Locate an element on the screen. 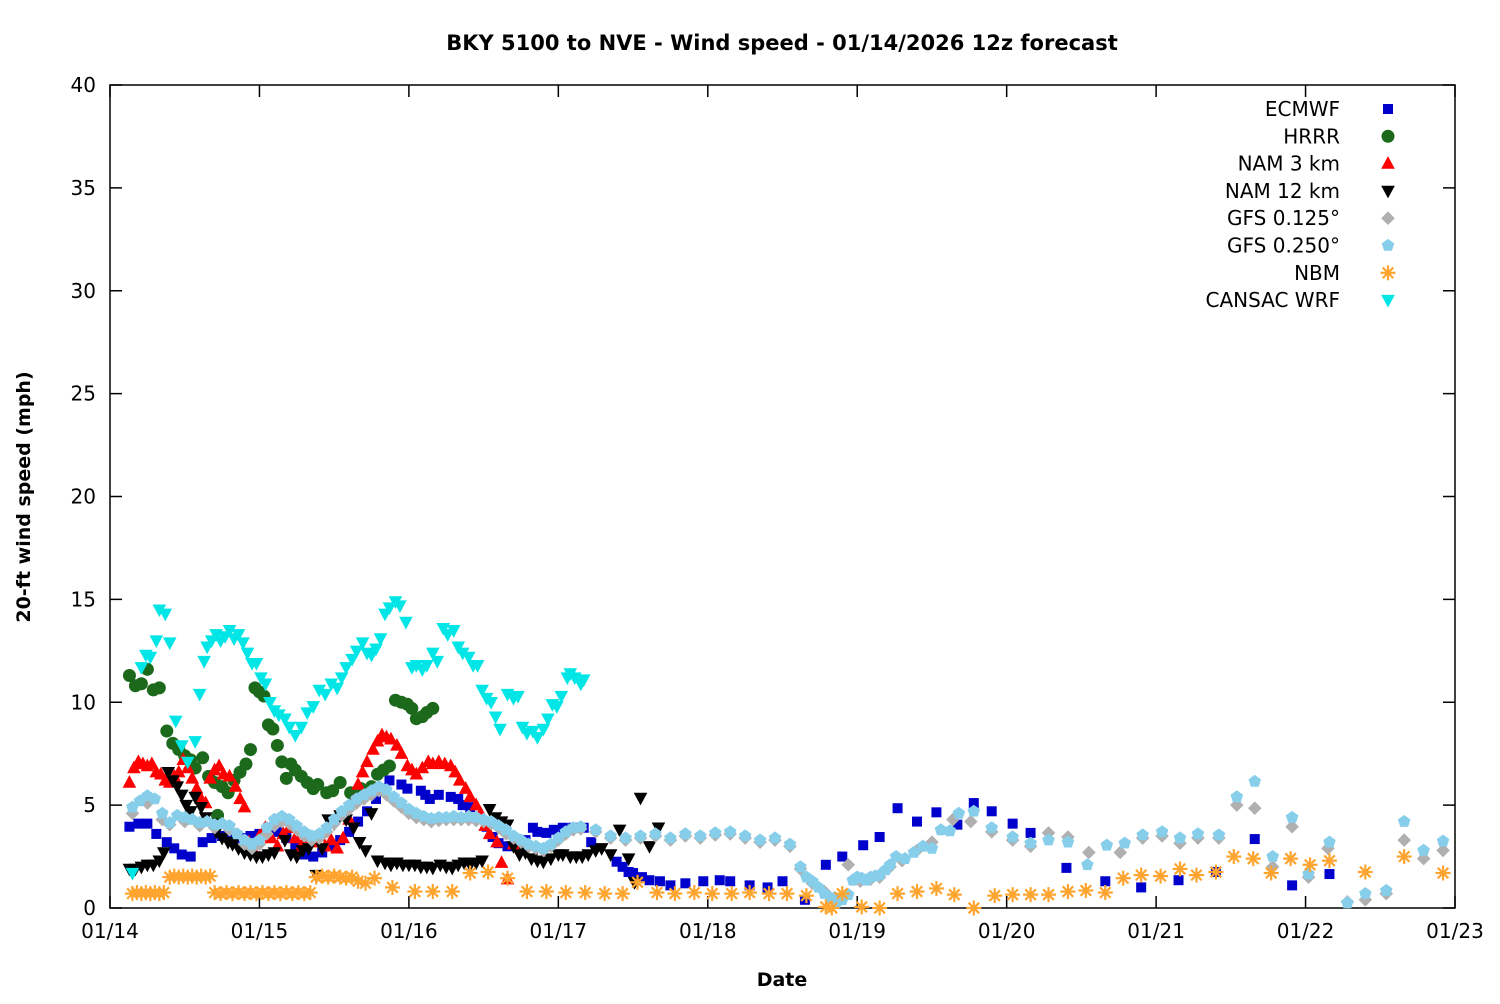 Image resolution: width=1500 pixels, height=1004 pixels. x-tick-label: 01/22 is located at coordinates (1306, 931).